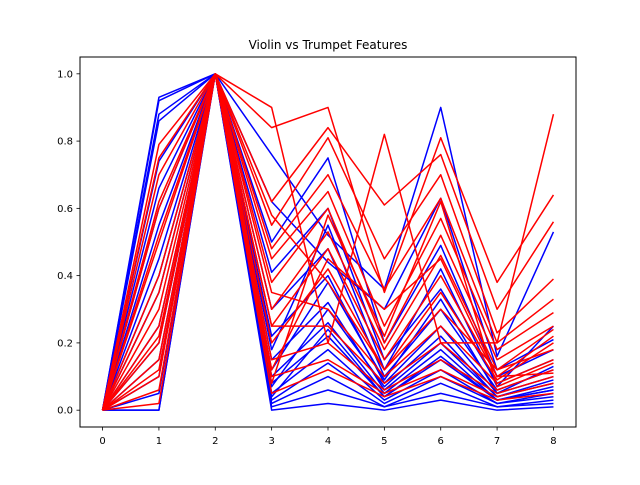 The width and height of the screenshot is (640, 485). What do you see at coordinates (384, 441) in the screenshot?
I see `x-tick-label: 5` at bounding box center [384, 441].